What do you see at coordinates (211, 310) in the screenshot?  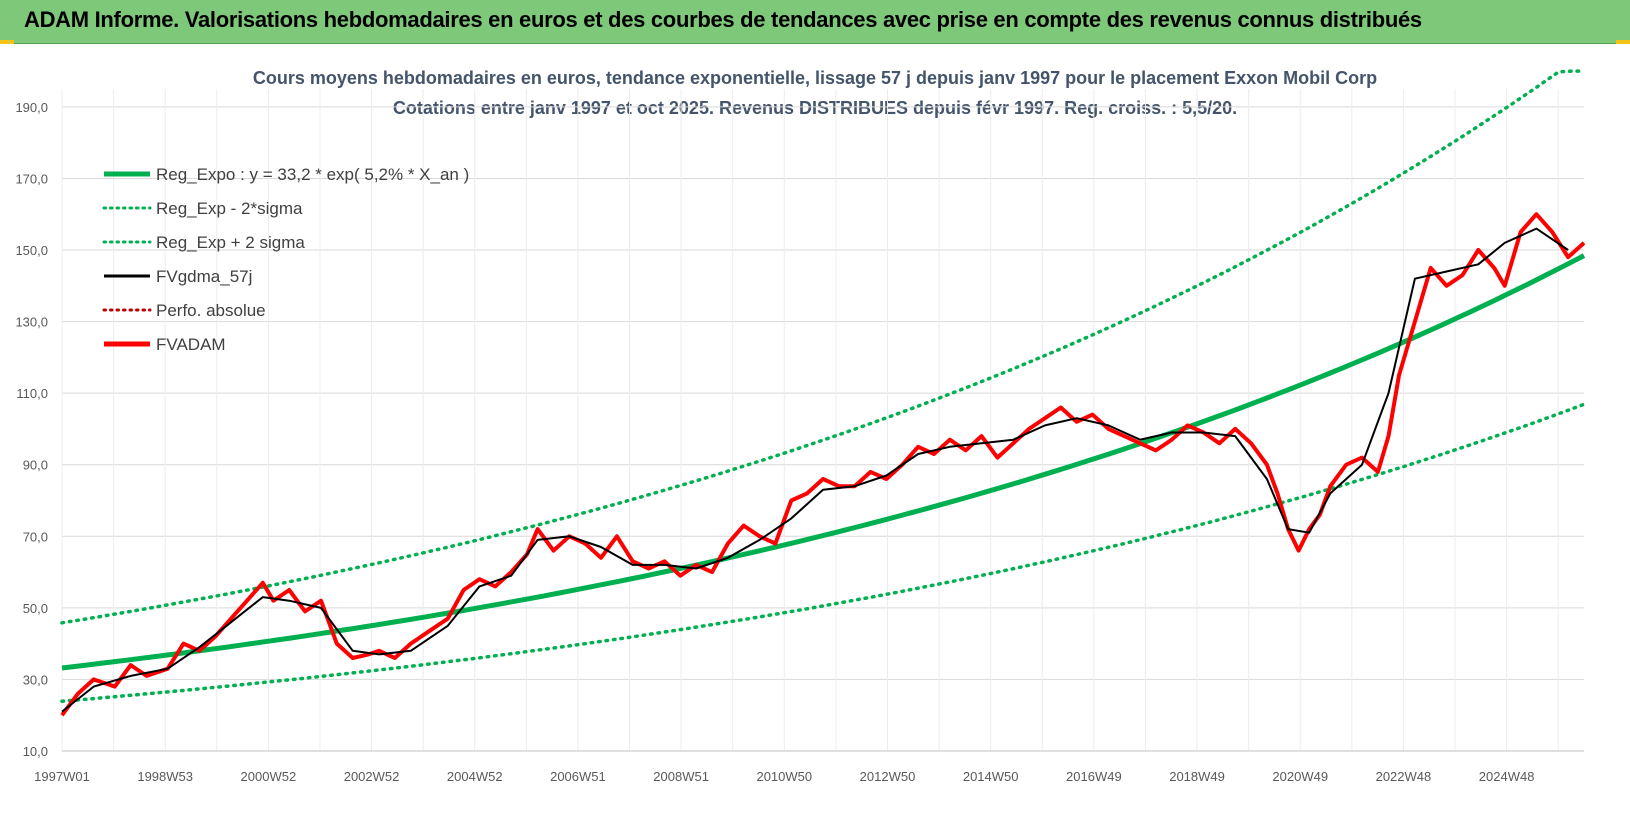 I see `legend-label: Perfo. absolue` at bounding box center [211, 310].